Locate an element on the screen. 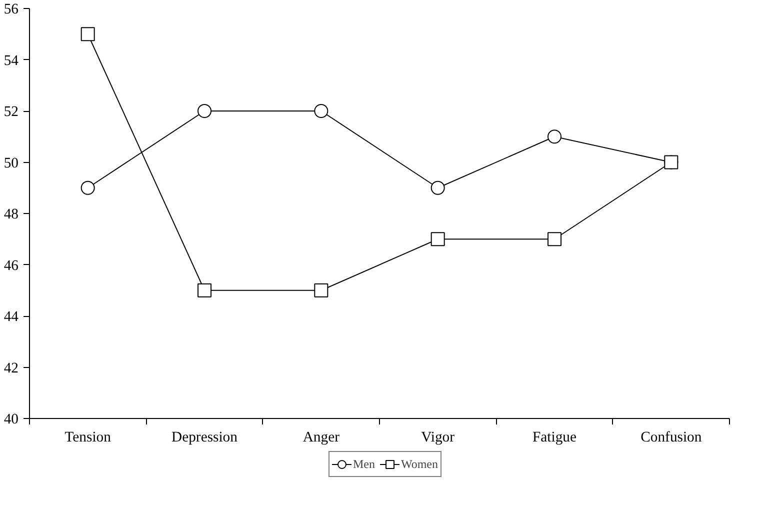 Image resolution: width=765 pixels, height=511 pixels. y-tick-label: 44 is located at coordinates (12, 317).